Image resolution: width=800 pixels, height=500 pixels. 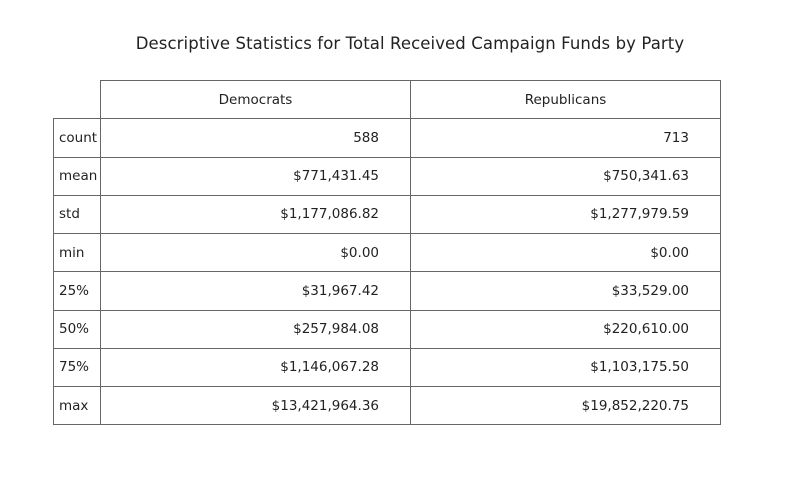 What do you see at coordinates (255, 252) in the screenshot?
I see `democrats-value-cell: $0.00` at bounding box center [255, 252].